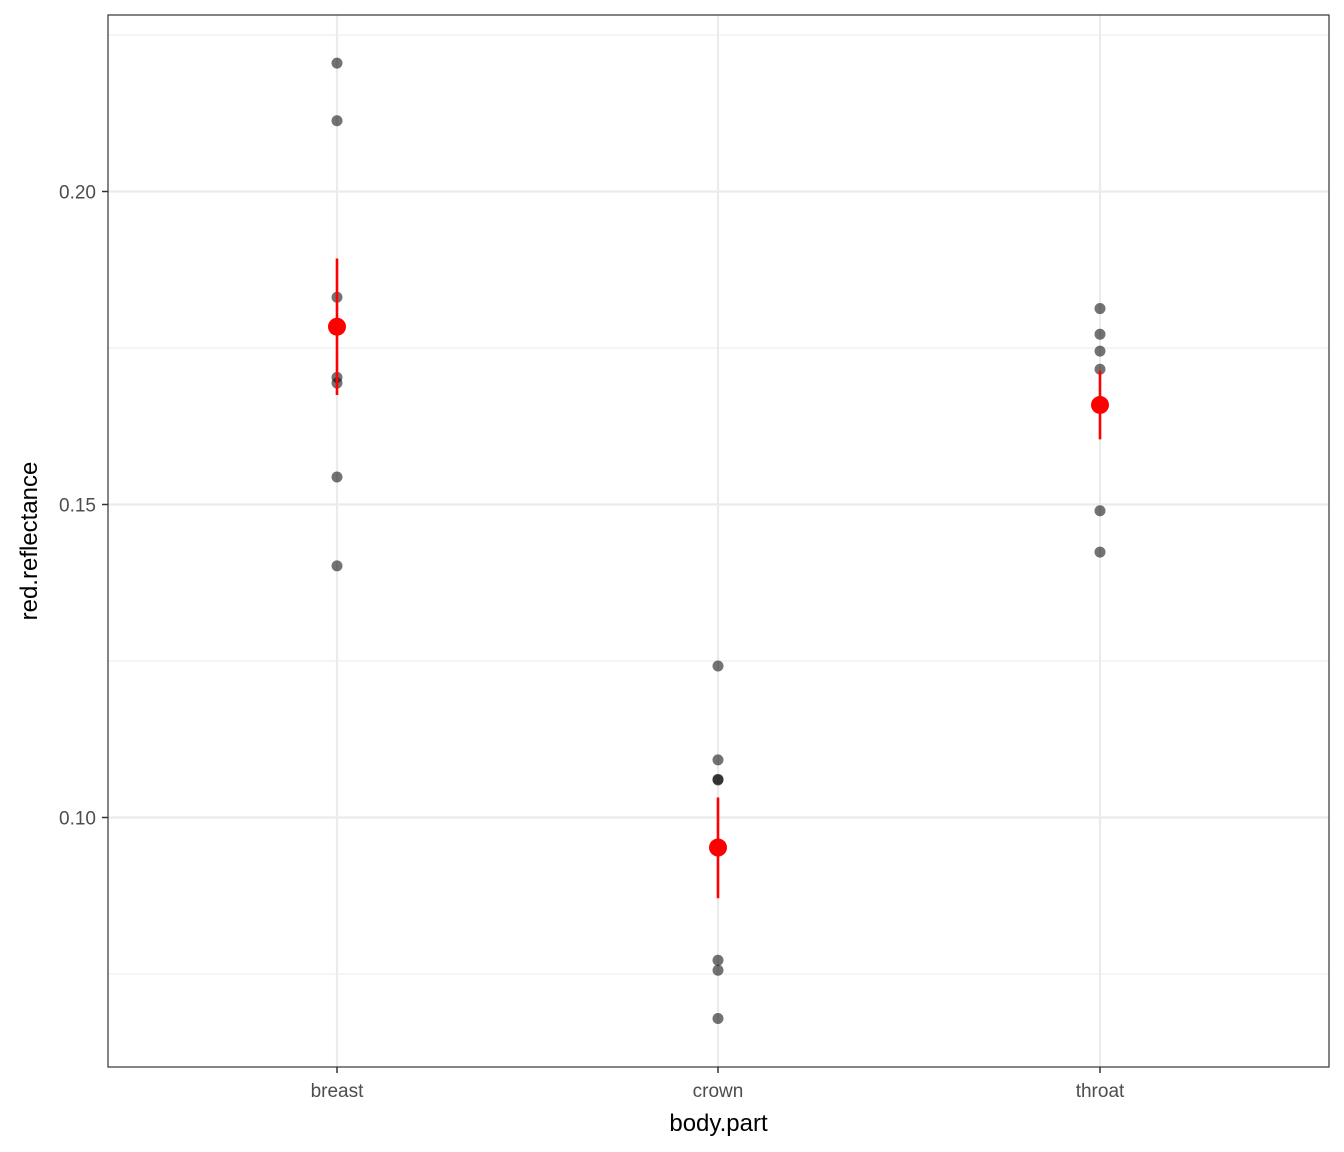  I want to click on x-tick-label: crown, so click(718, 1091).